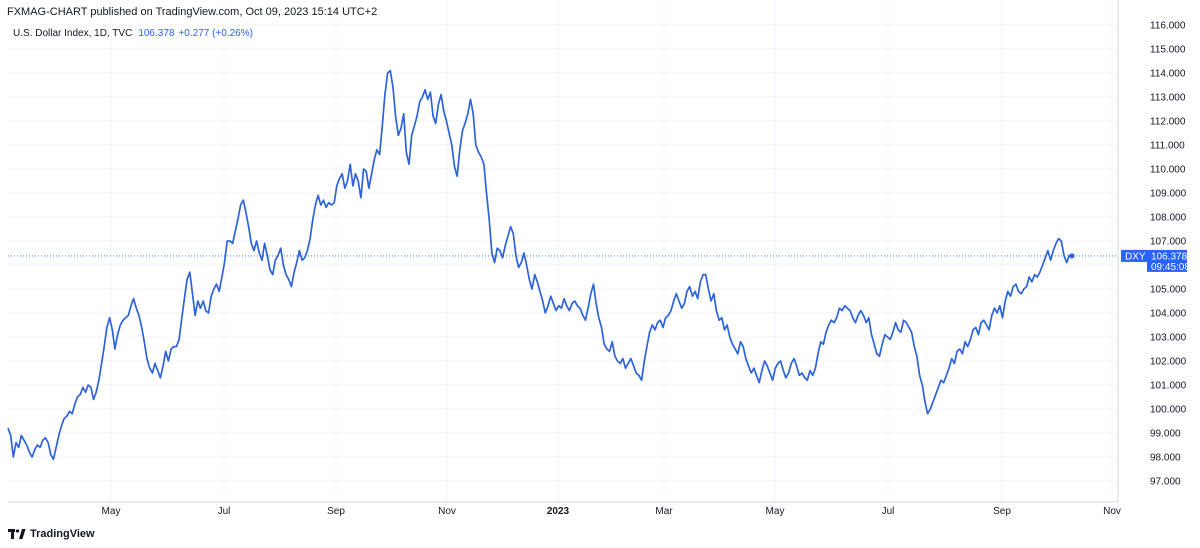 This screenshot has width=1200, height=548. What do you see at coordinates (17, 533) in the screenshot?
I see `tradingview-logo-icon` at bounding box center [17, 533].